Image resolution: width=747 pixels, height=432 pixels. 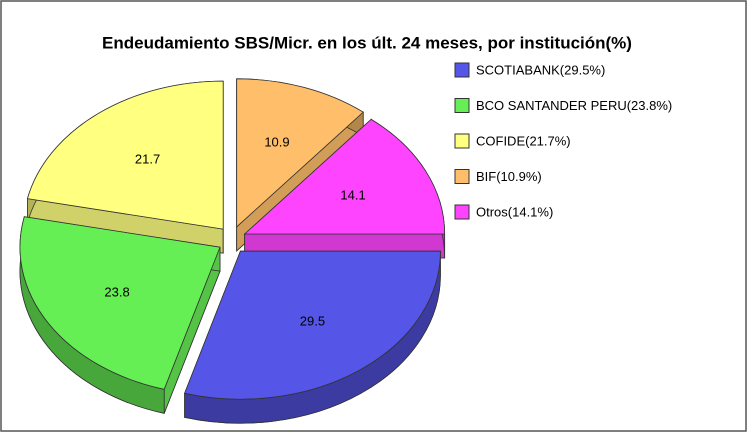 What do you see at coordinates (523, 140) in the screenshot?
I see `legend-label: COFIDE(21.7%)` at bounding box center [523, 140].